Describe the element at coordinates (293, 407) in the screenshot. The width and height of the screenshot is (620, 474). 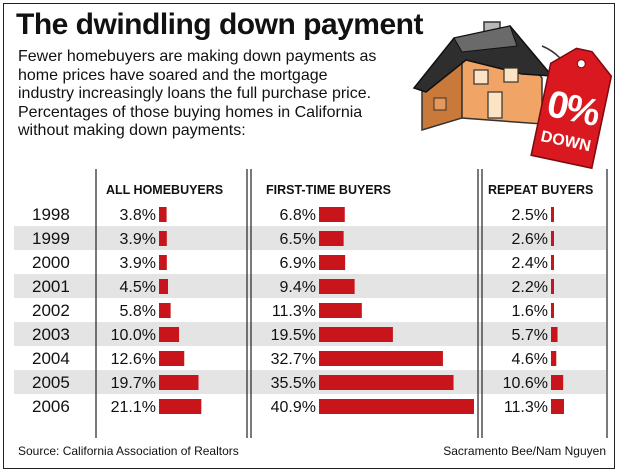
I see `value-label: 40.9%` at that location.